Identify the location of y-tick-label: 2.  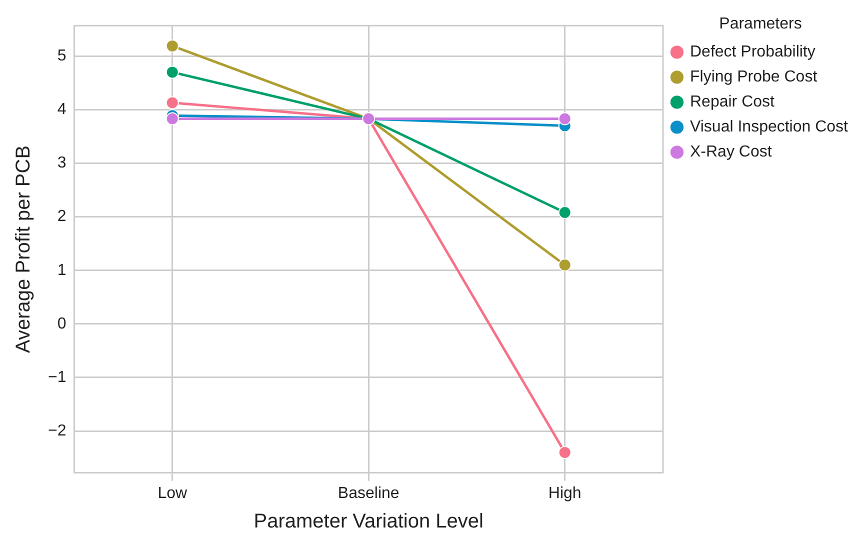
(61, 217).